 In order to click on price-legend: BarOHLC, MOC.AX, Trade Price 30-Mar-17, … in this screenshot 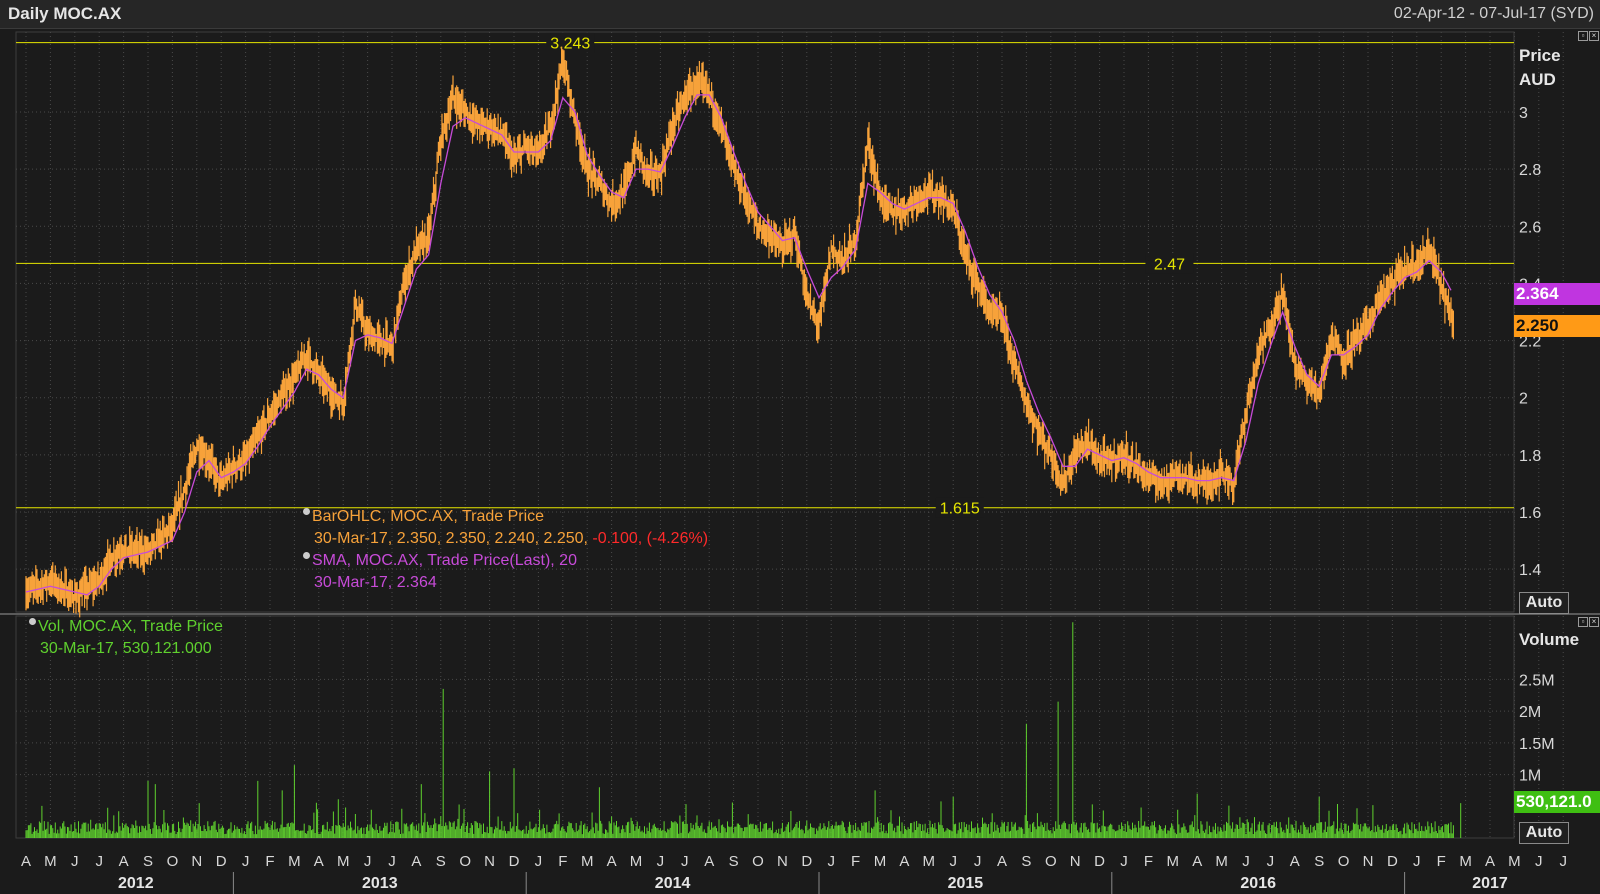, I will do `click(505, 550)`.